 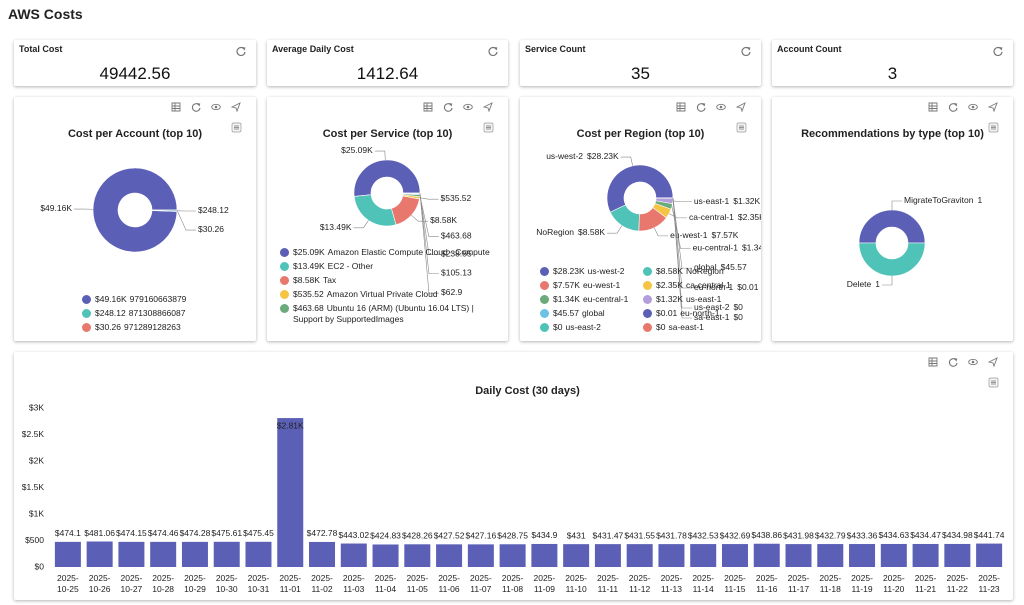 I want to click on legend-item: $45.57 global, so click(x=591, y=313).